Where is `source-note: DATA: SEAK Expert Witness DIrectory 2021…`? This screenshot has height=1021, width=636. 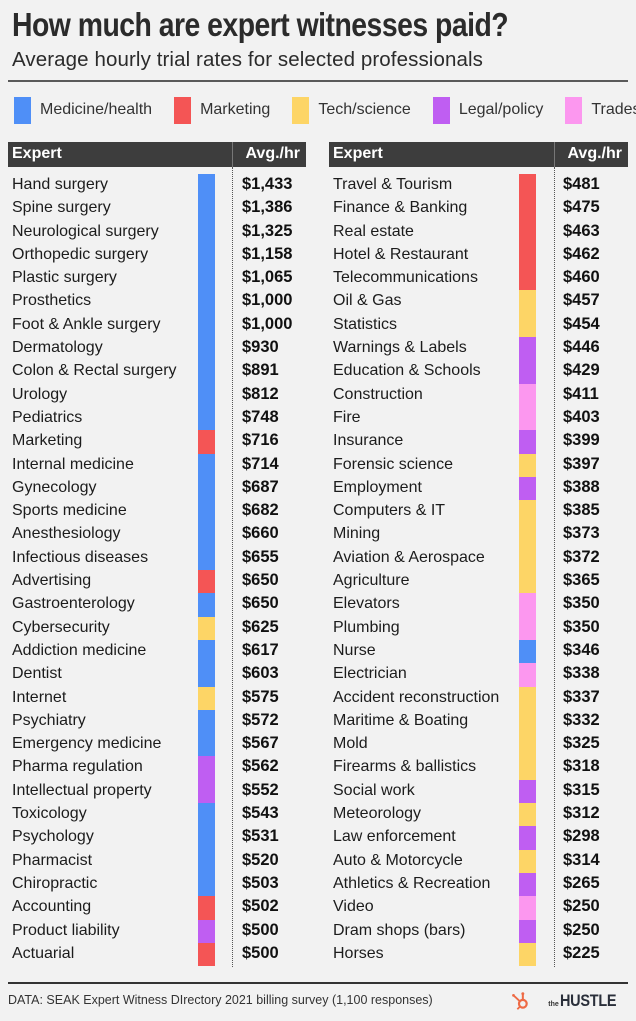 source-note: DATA: SEAK Expert Witness DIrectory 2021… is located at coordinates (220, 1000).